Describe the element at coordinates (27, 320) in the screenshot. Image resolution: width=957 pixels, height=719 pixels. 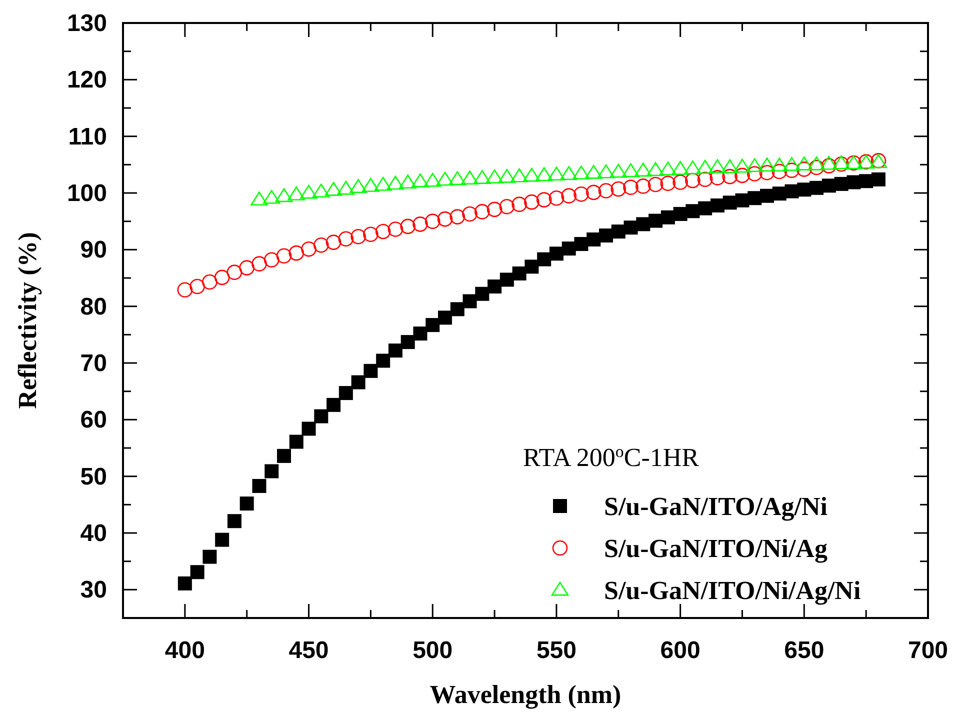
I see `y-axis-title: Reflectivity (%)` at that location.